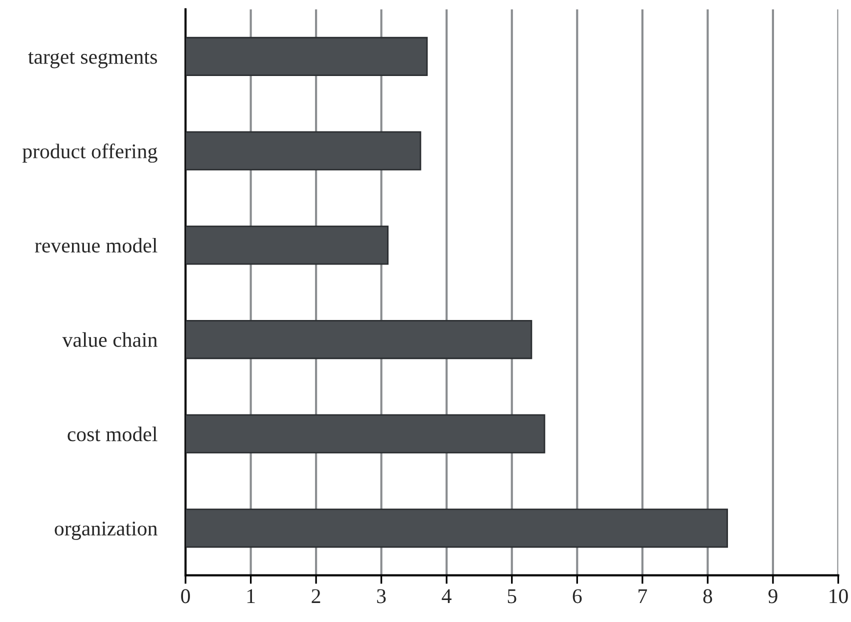 The image size is (851, 622). Describe the element at coordinates (185, 596) in the screenshot. I see `x-tick-label: 0` at that location.